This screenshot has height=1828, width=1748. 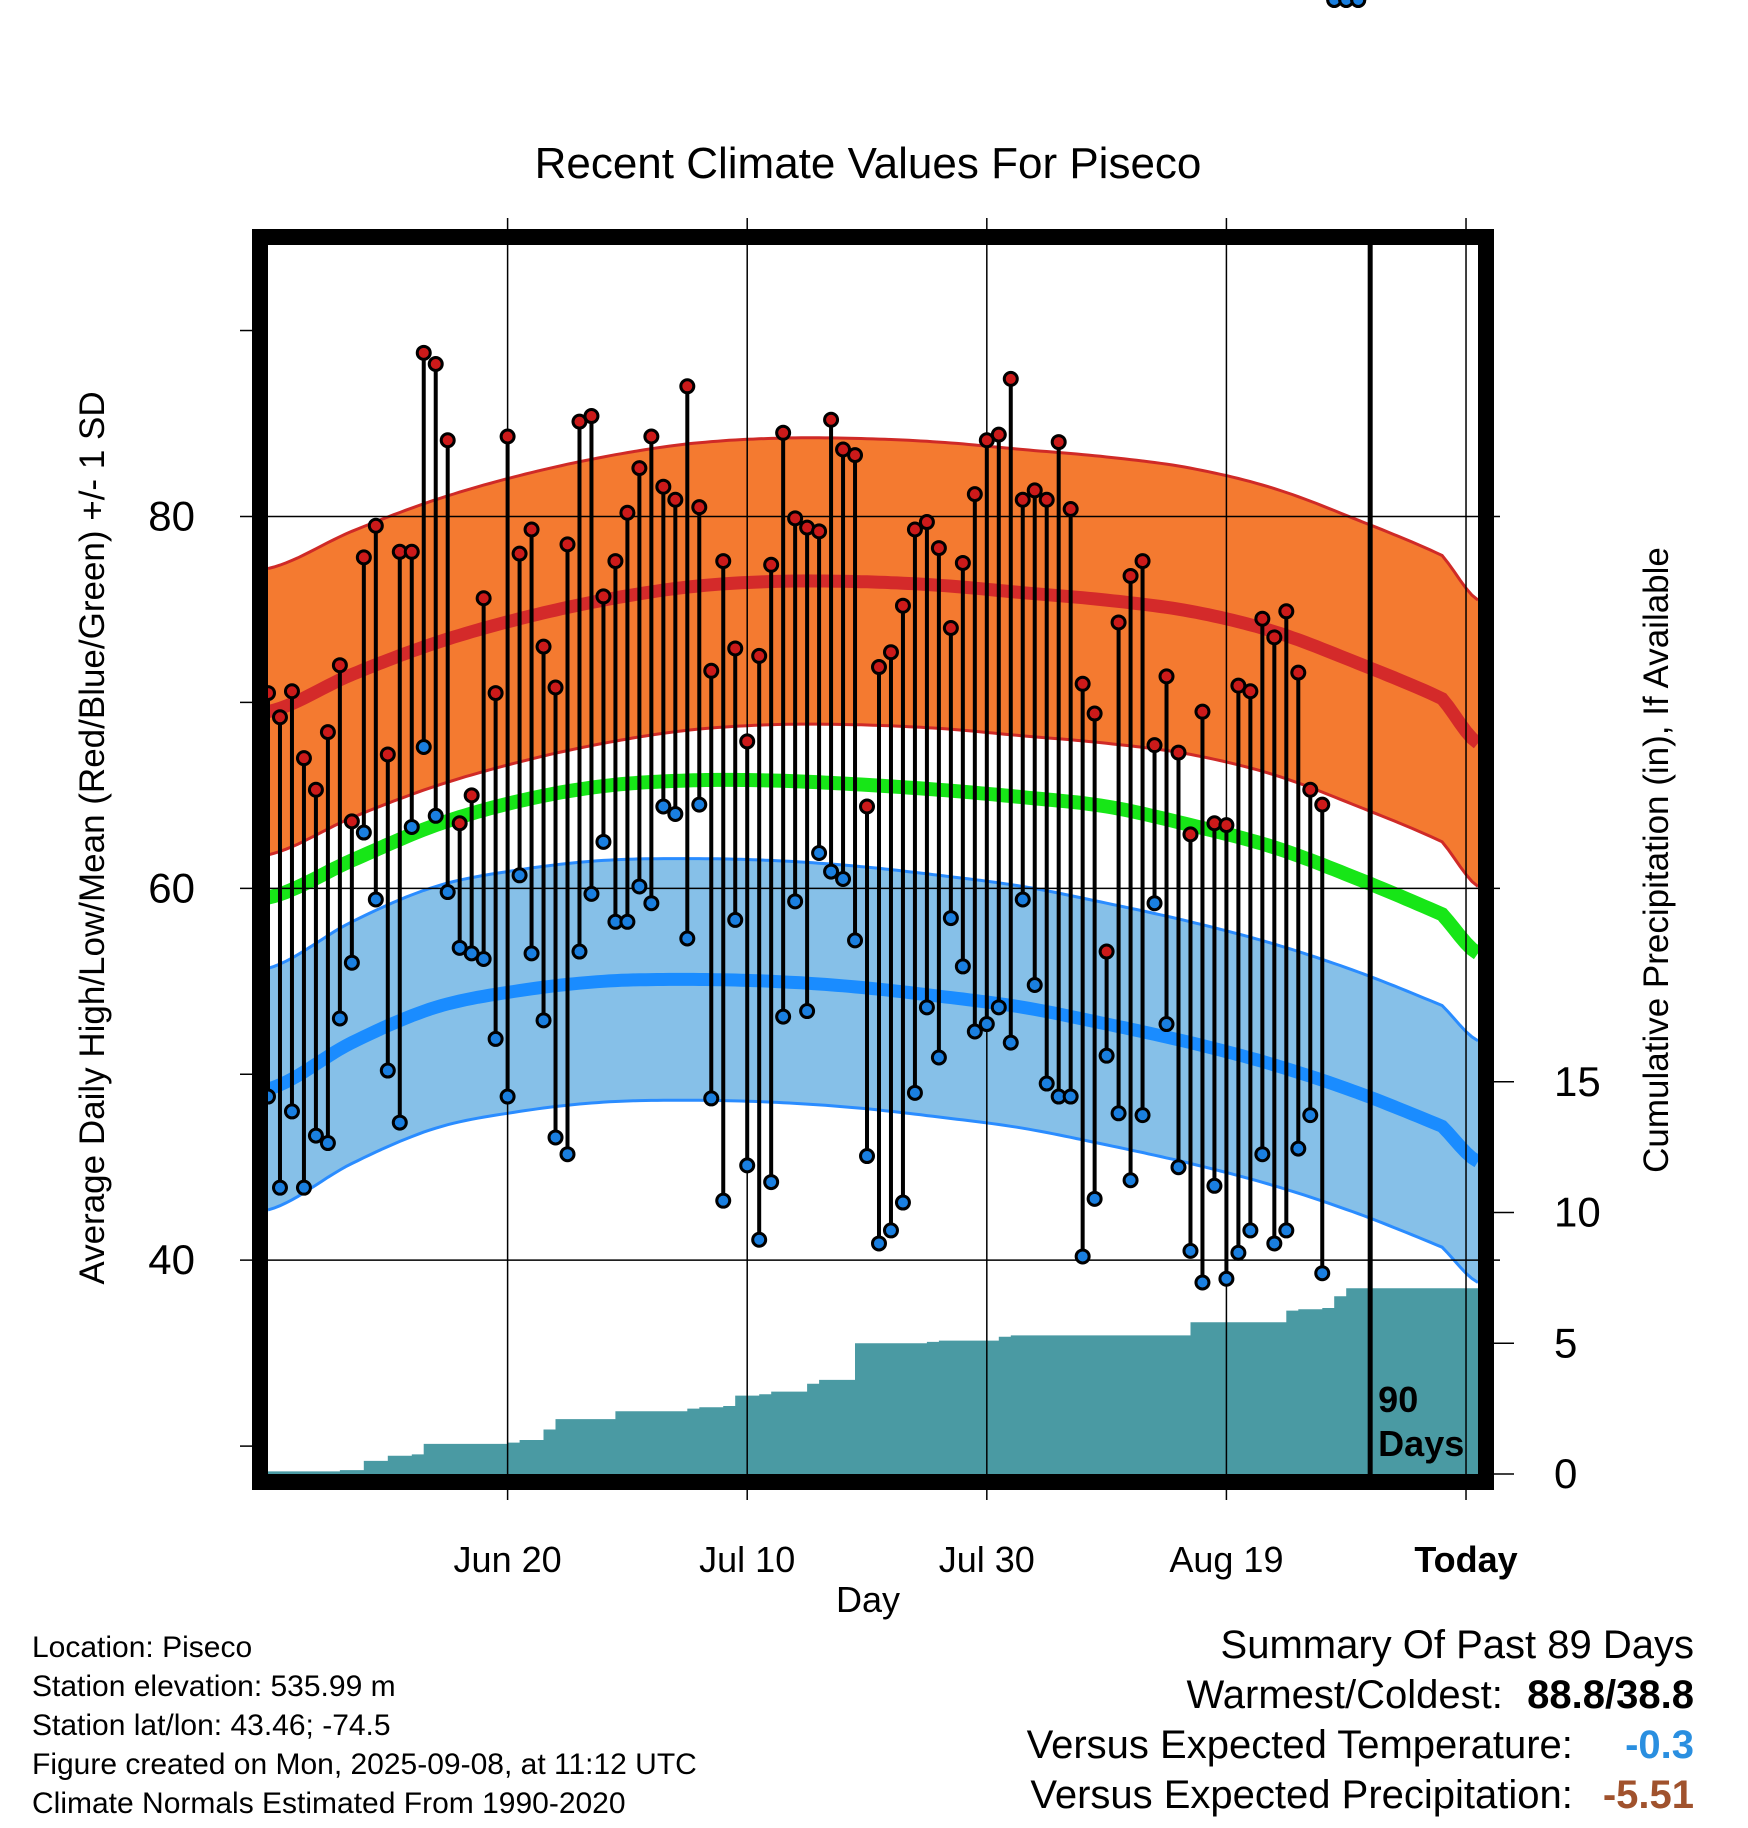 I want to click on x-tick-label: Jul 30, so click(x=987, y=1559).